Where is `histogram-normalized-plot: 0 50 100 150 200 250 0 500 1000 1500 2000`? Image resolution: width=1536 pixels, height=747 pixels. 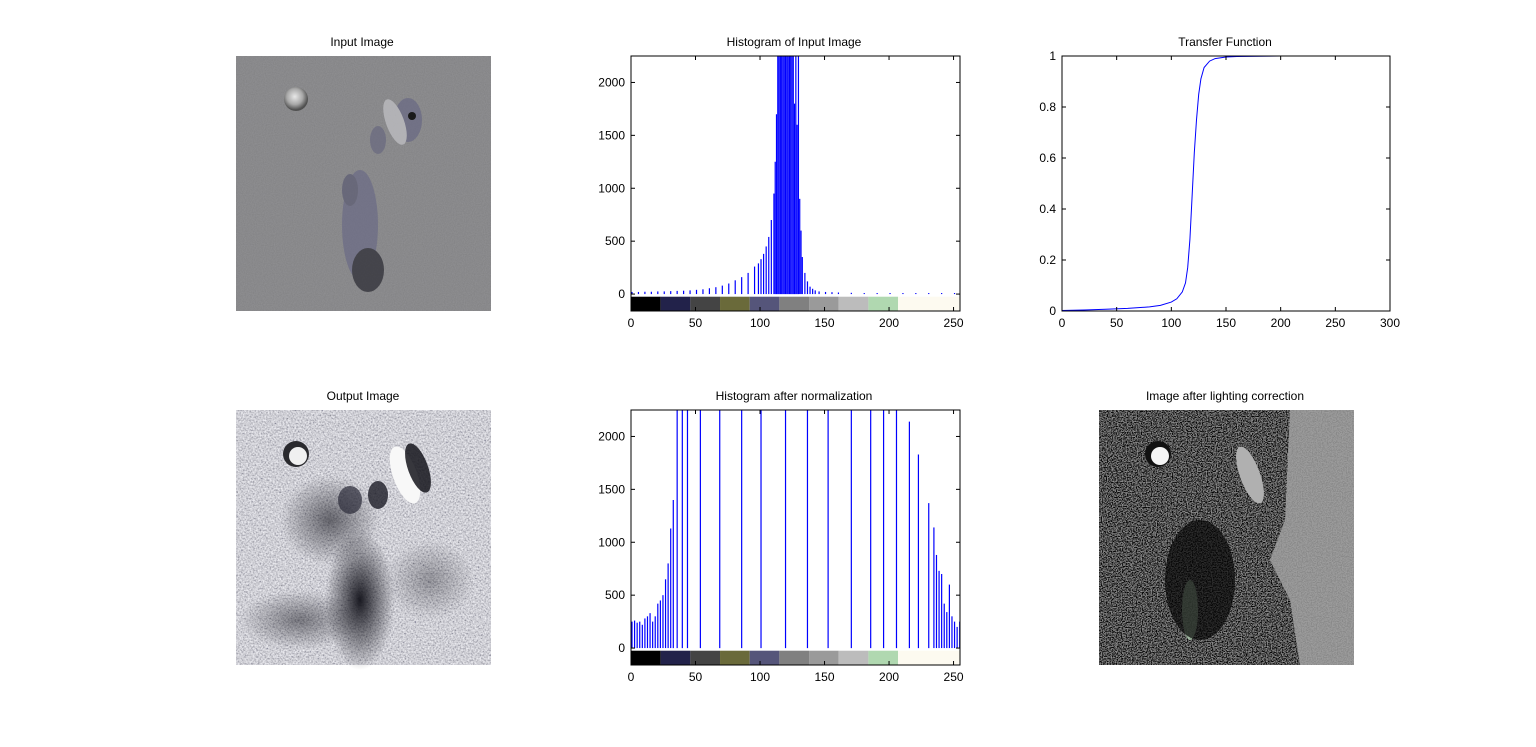
histogram-normalized-plot: 0 50 100 150 200 250 0 500 1000 1500 2000 is located at coordinates (781, 547).